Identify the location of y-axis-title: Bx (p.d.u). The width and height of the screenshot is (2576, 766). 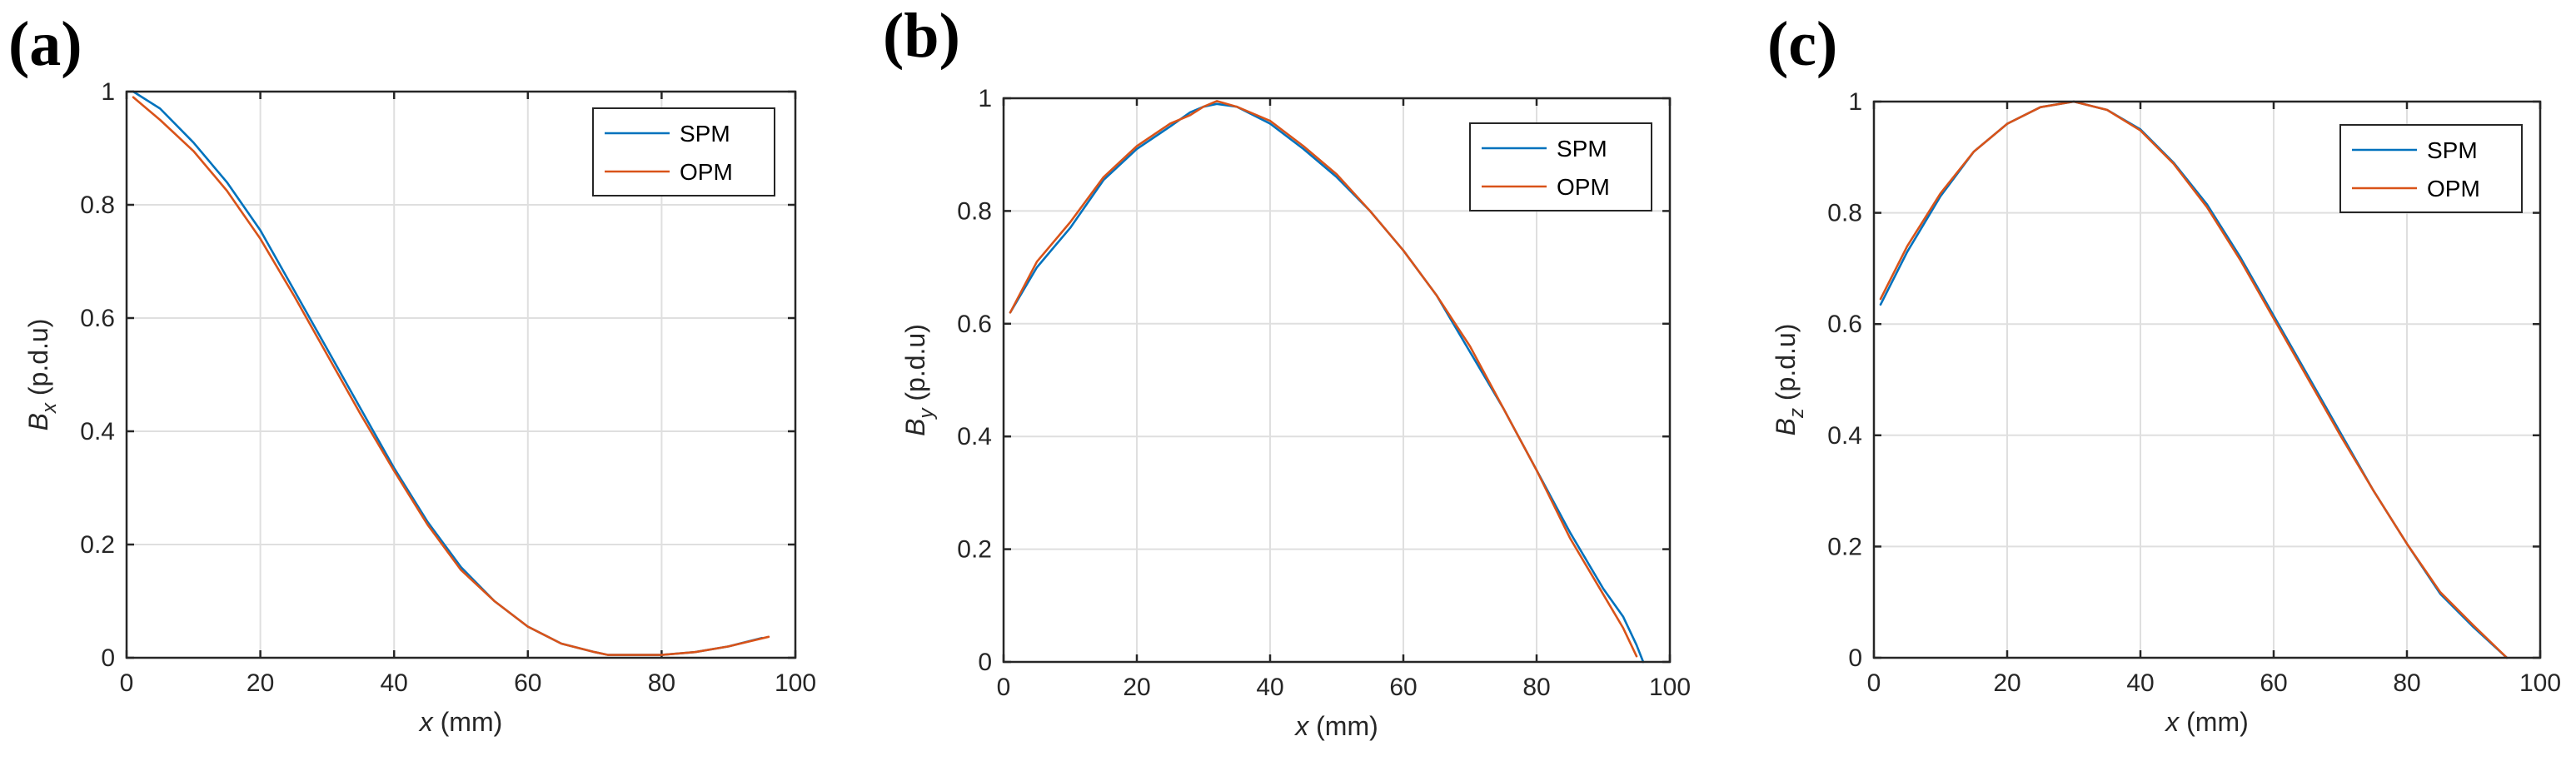
(42, 375).